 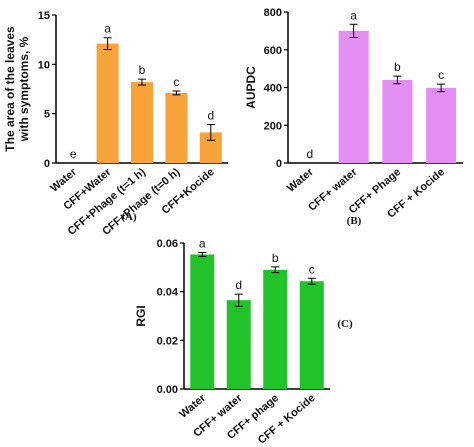 I want to click on y-axis-label: RGI, so click(x=141, y=315).